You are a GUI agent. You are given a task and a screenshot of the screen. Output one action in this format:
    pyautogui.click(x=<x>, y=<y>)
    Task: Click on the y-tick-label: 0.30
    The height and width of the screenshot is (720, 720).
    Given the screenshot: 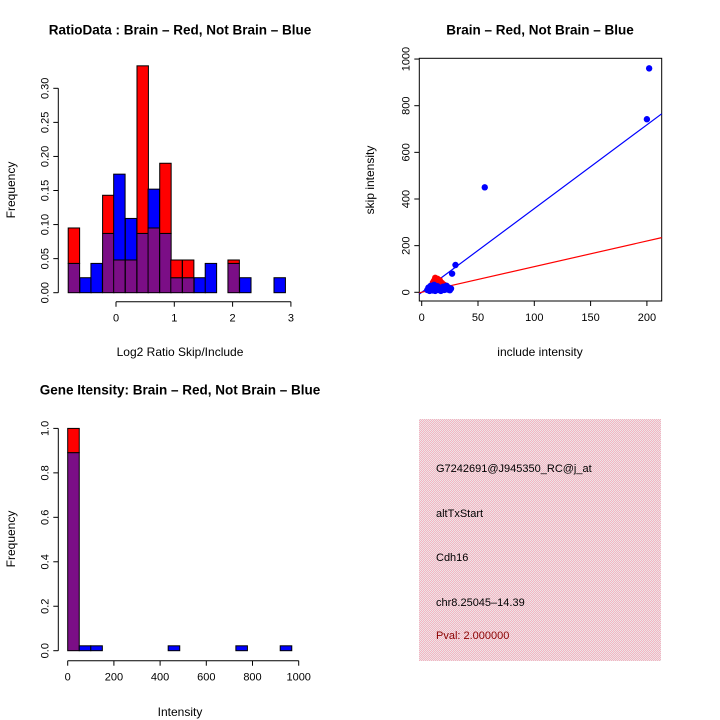 What is the action you would take?
    pyautogui.click(x=45, y=88)
    